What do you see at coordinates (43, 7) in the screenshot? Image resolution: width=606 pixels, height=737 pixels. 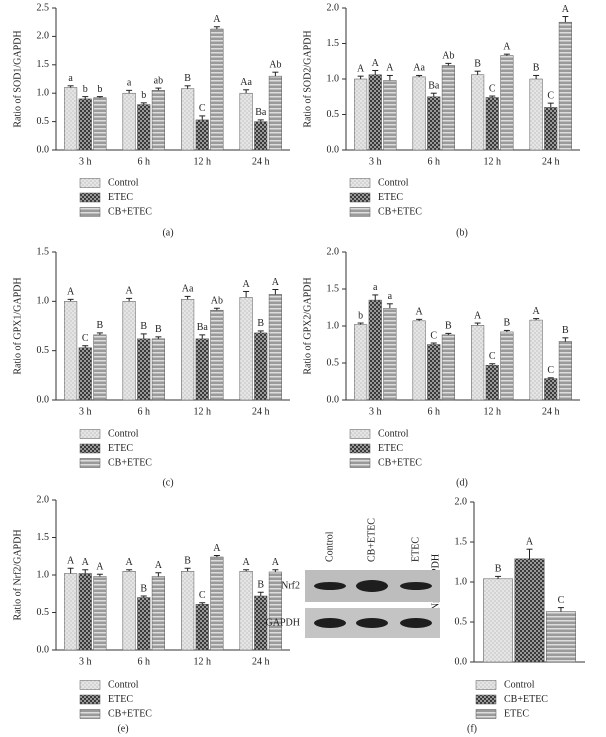 I see `y-tick-label: 2.5` at bounding box center [43, 7].